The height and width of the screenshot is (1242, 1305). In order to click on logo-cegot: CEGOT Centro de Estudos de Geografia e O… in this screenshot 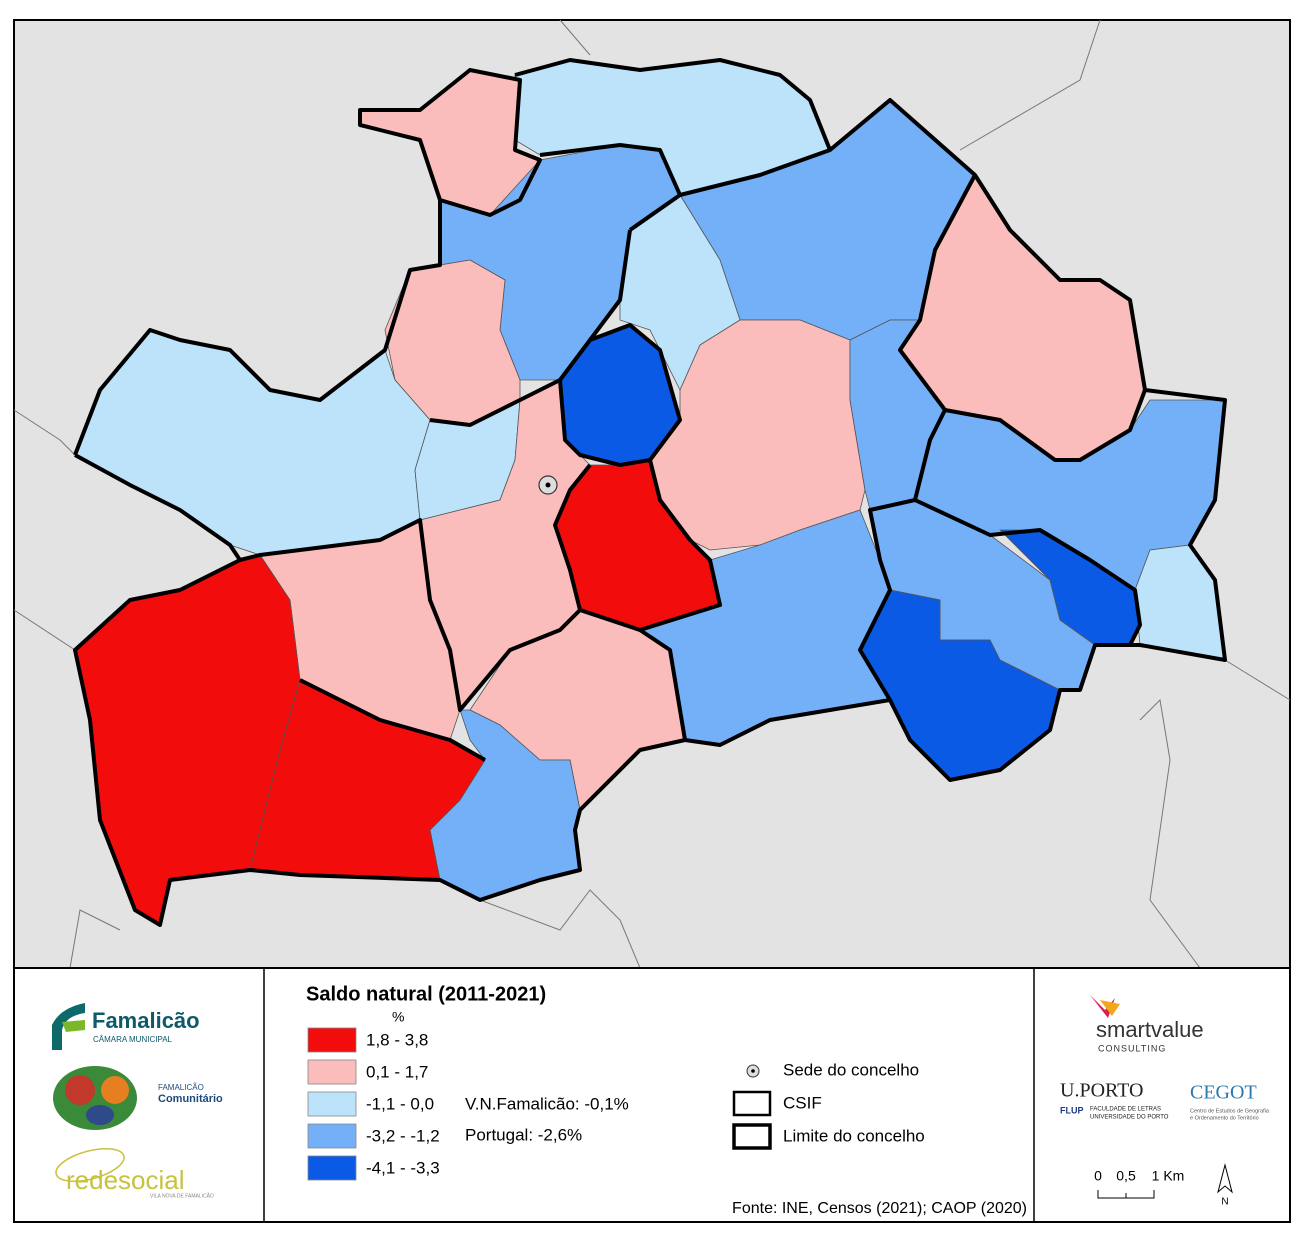, I will do `click(1230, 1102)`.